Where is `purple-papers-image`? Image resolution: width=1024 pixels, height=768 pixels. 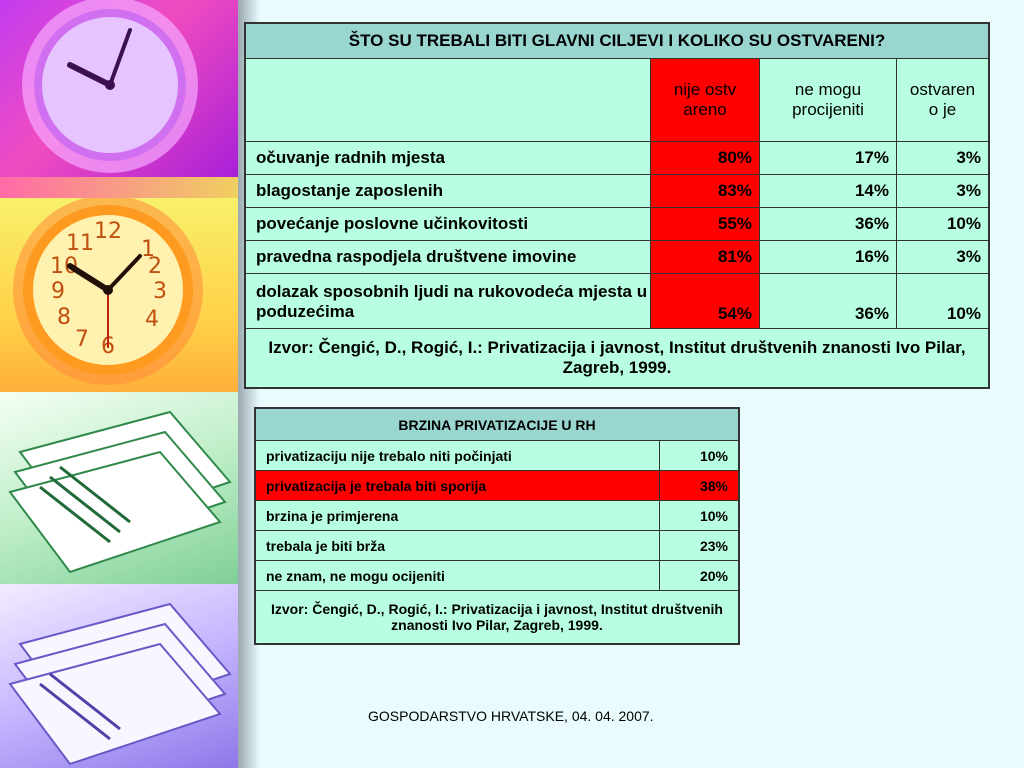
purple-papers-image is located at coordinates (120, 676).